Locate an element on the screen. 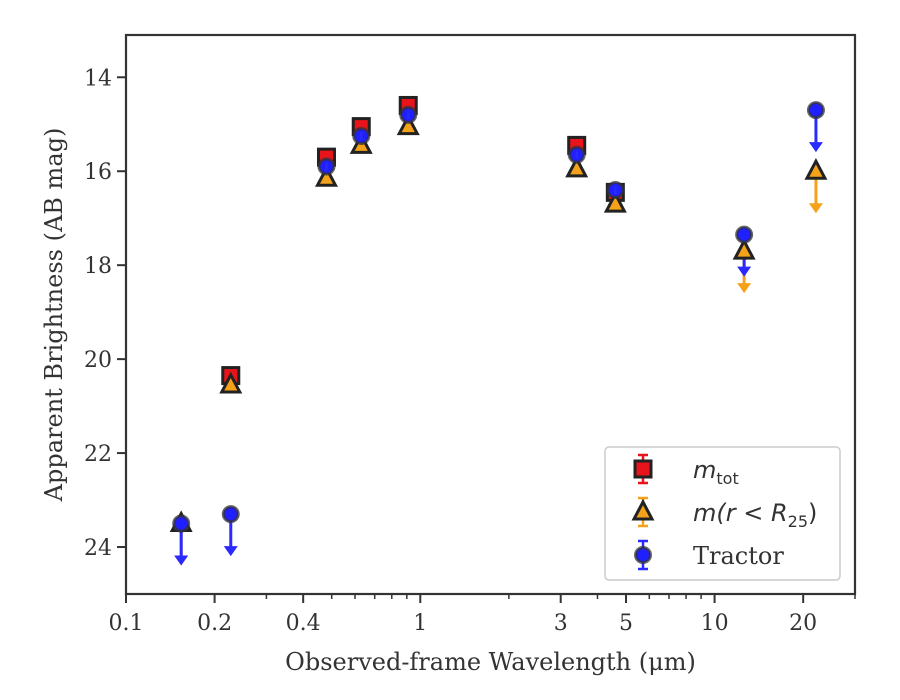  y-tick-label: 14 is located at coordinates (98, 78).